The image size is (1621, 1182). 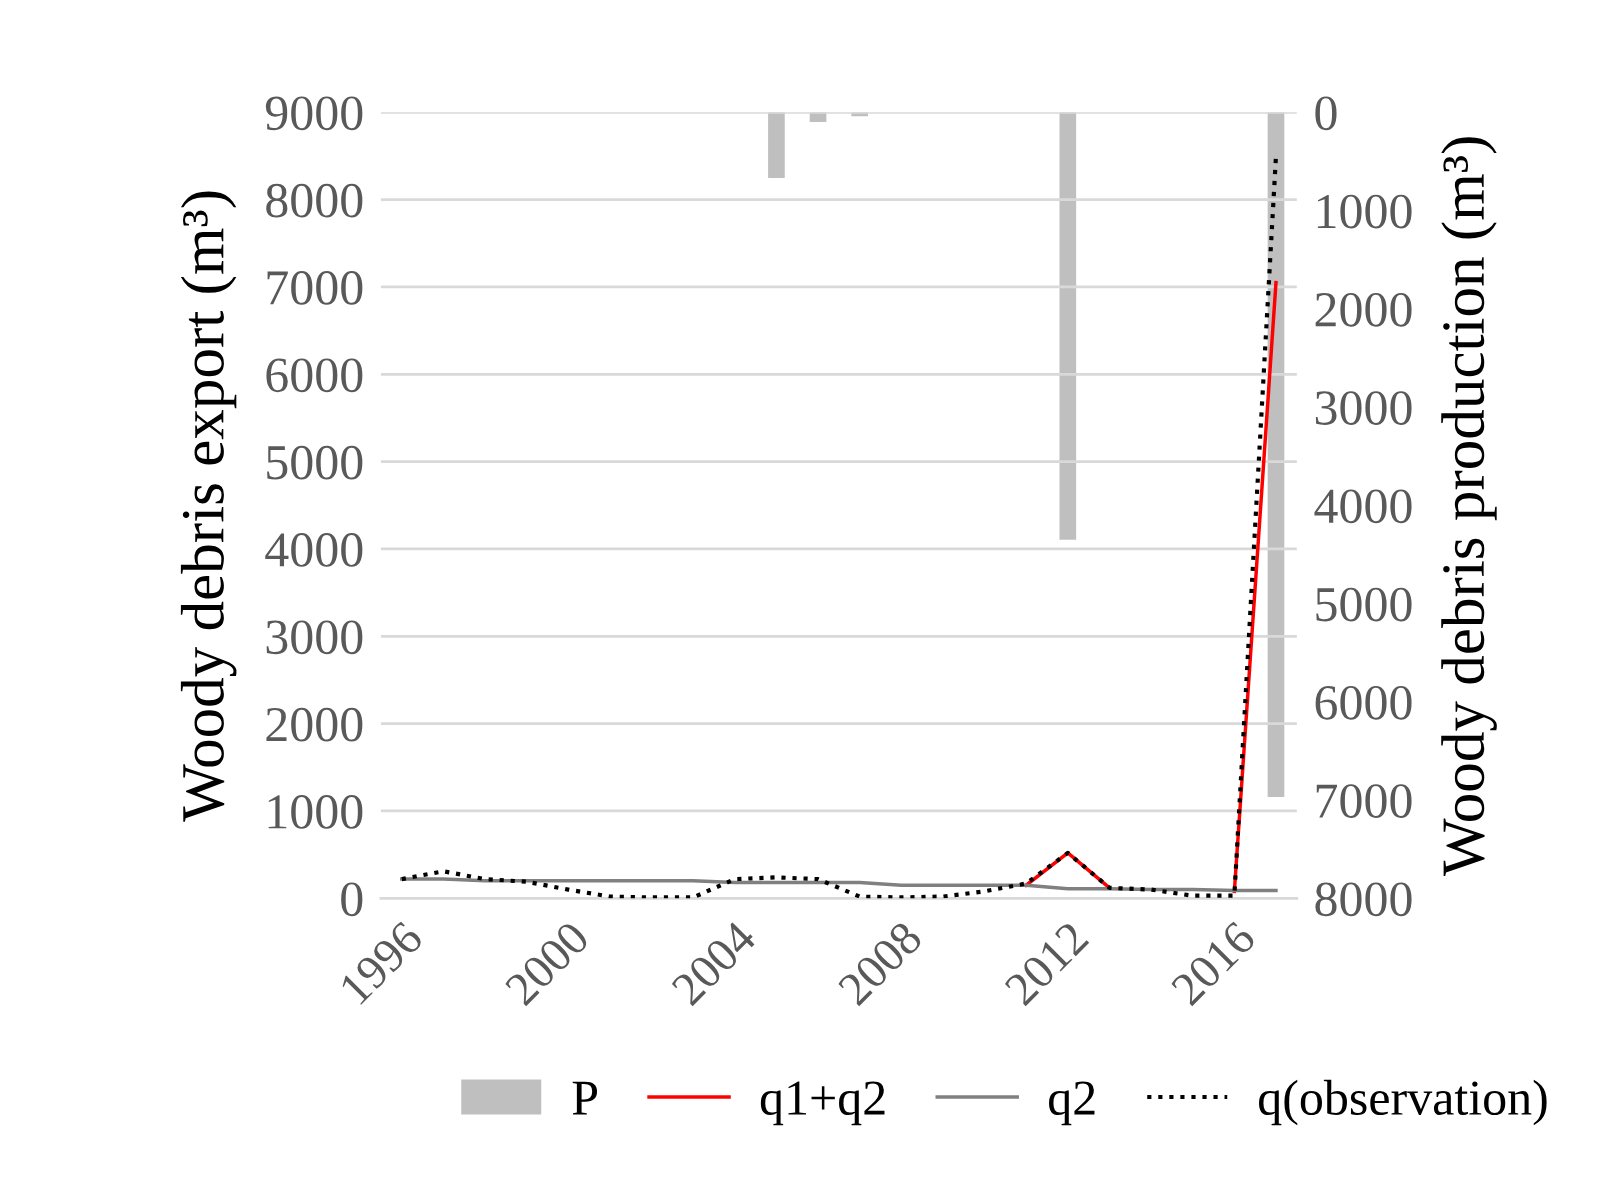 What do you see at coordinates (1363, 899) in the screenshot?
I see `y2-tick-label: 8000` at bounding box center [1363, 899].